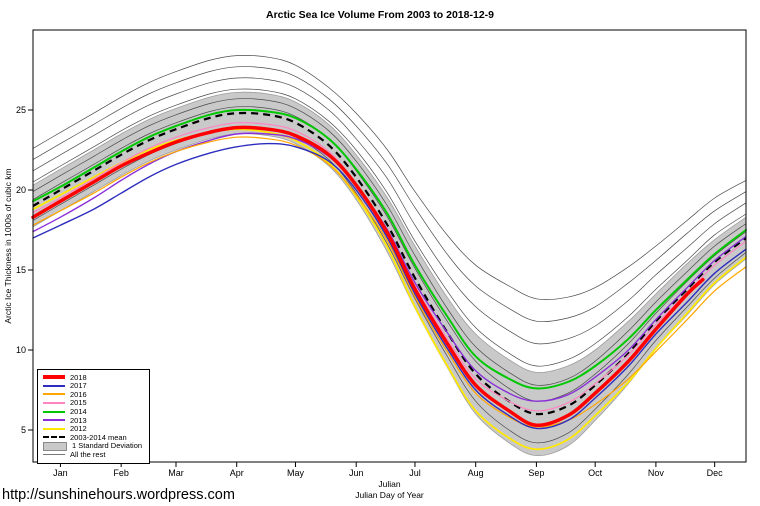  What do you see at coordinates (107, 446) in the screenshot?
I see `legend-label: 1 Standard Deviation` at bounding box center [107, 446].